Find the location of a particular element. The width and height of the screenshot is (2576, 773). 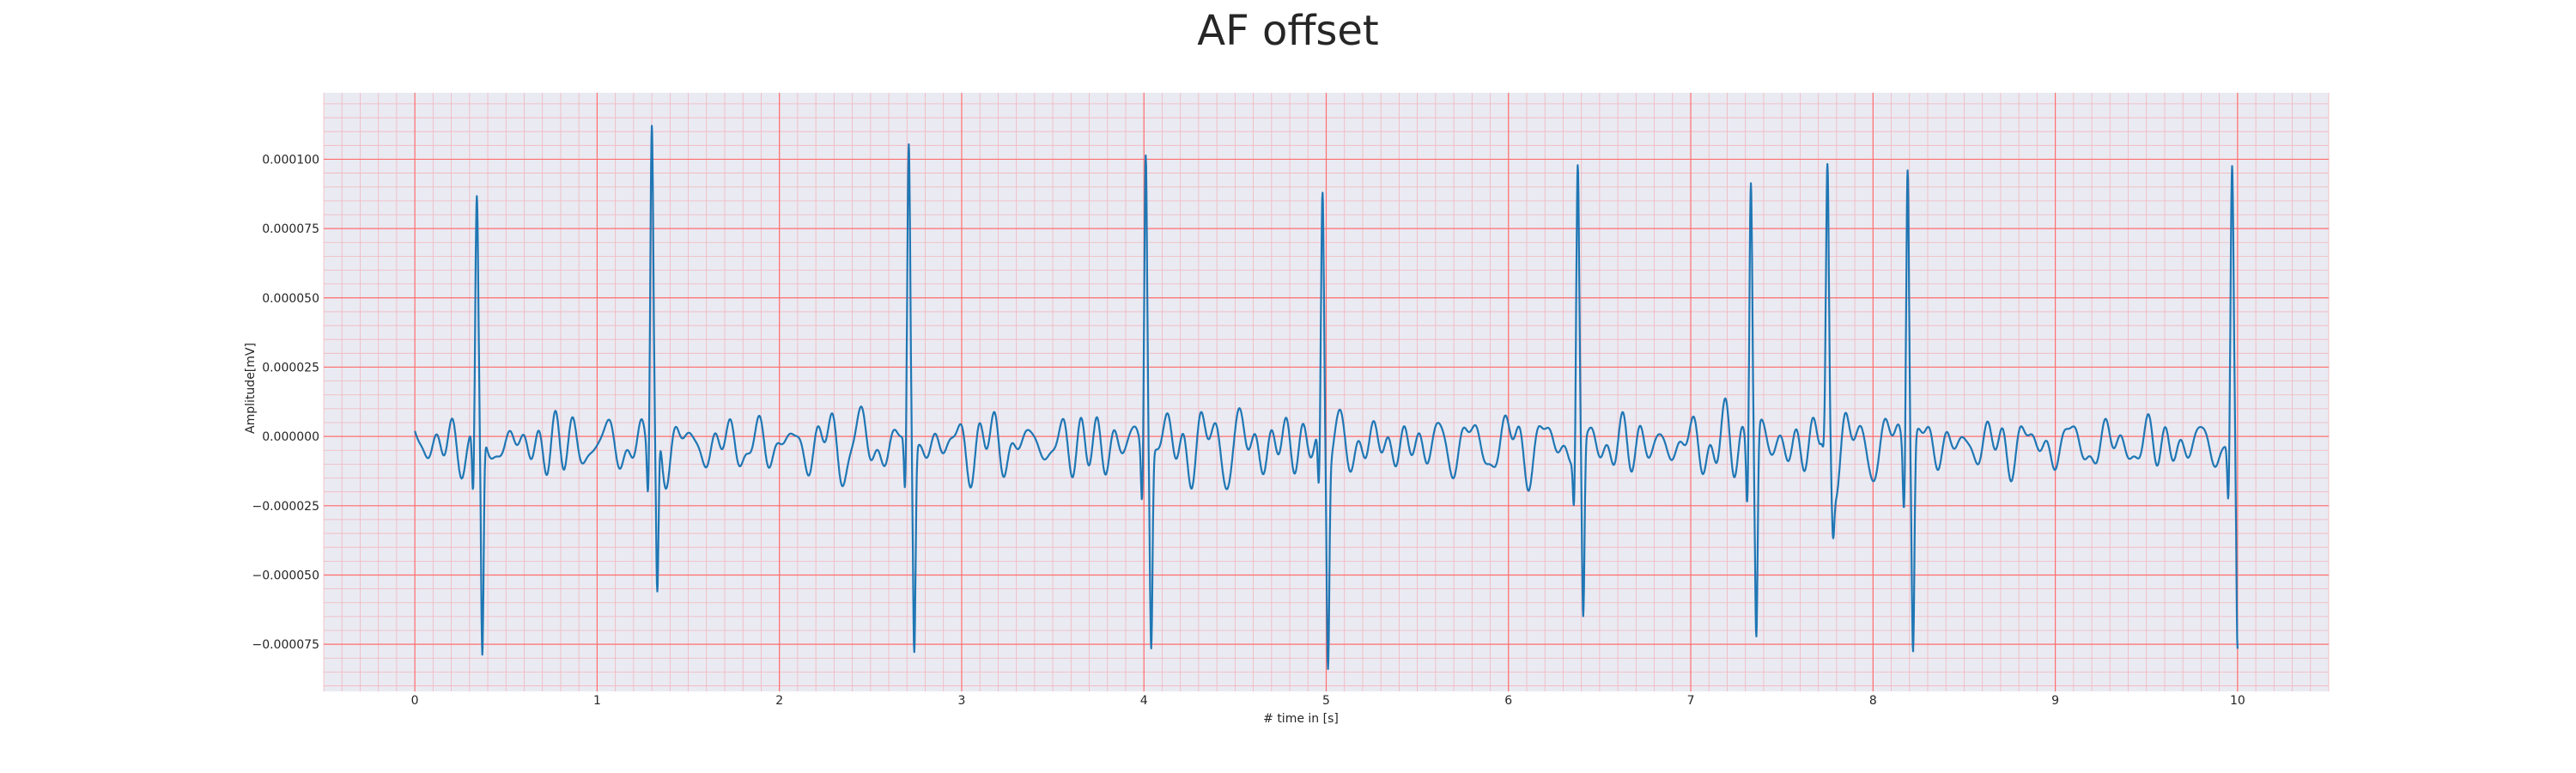

x-tick-label: 10 is located at coordinates (2237, 701).